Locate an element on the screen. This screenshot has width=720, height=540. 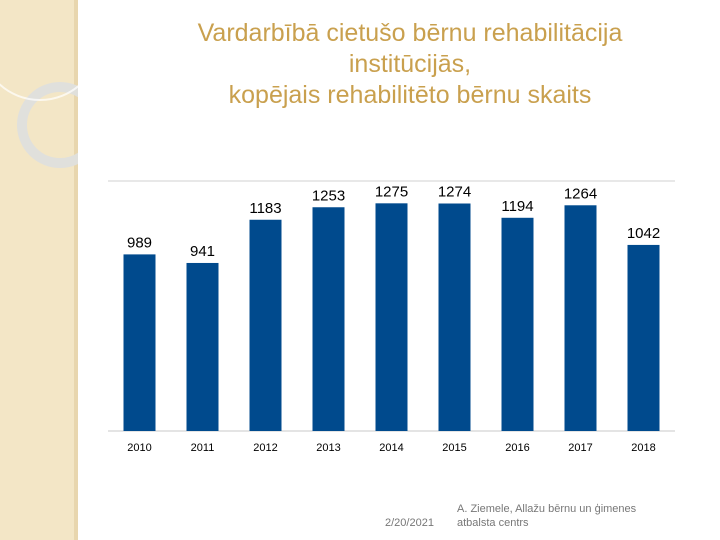
x-tick-label: 2015 is located at coordinates (454, 448).